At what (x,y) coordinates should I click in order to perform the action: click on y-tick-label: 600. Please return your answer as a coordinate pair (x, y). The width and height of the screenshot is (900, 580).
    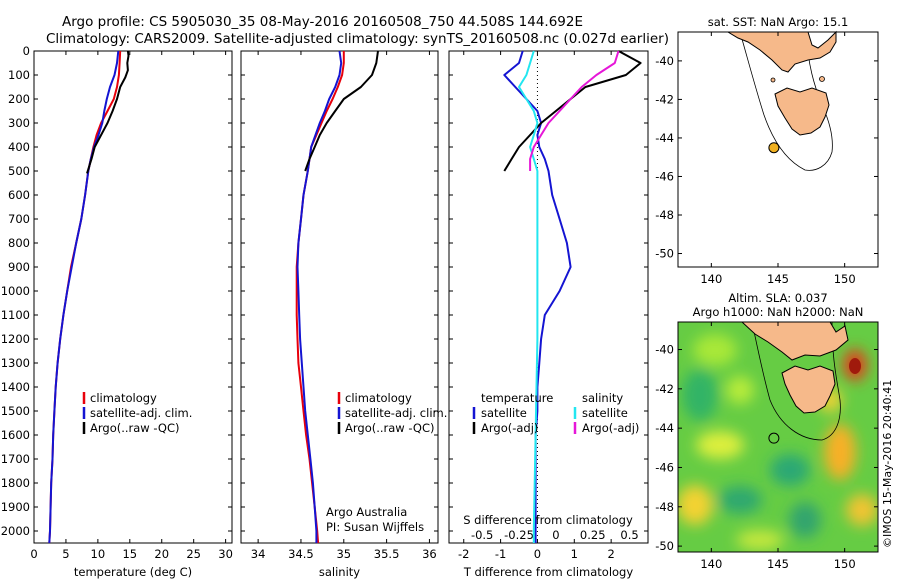
    Looking at the image, I should click on (19, 195).